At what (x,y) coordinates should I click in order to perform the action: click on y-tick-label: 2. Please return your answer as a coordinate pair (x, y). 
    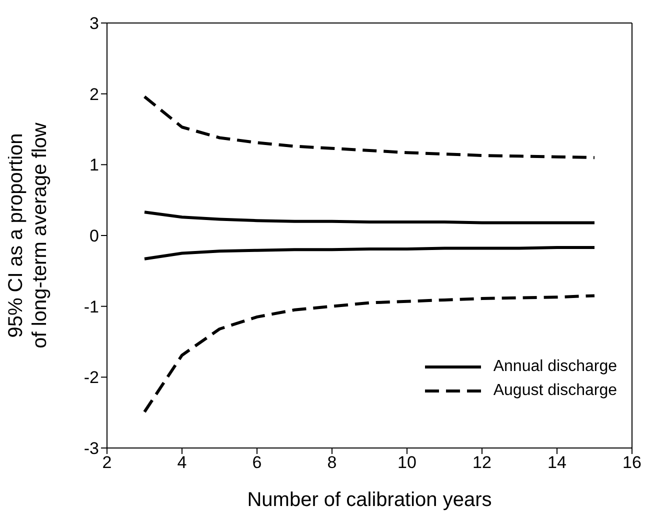
    Looking at the image, I should click on (94, 94).